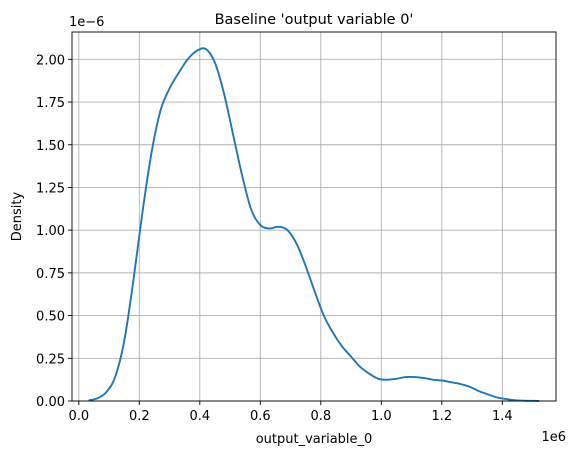  Describe the element at coordinates (50, 359) in the screenshot. I see `y-tick-label: 0.25` at that location.